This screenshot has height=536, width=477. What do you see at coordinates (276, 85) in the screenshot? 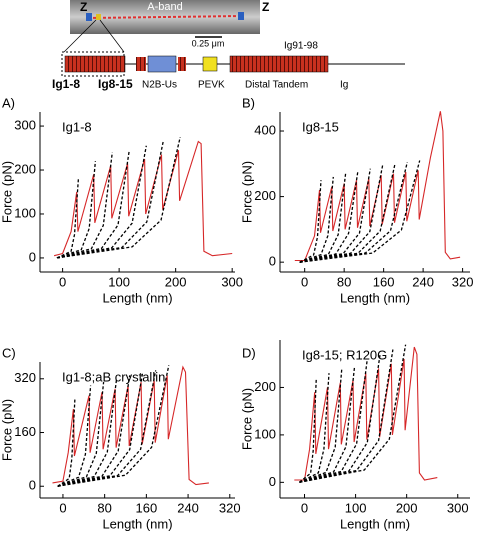
I see `label: Distal Tandem` at bounding box center [276, 85].